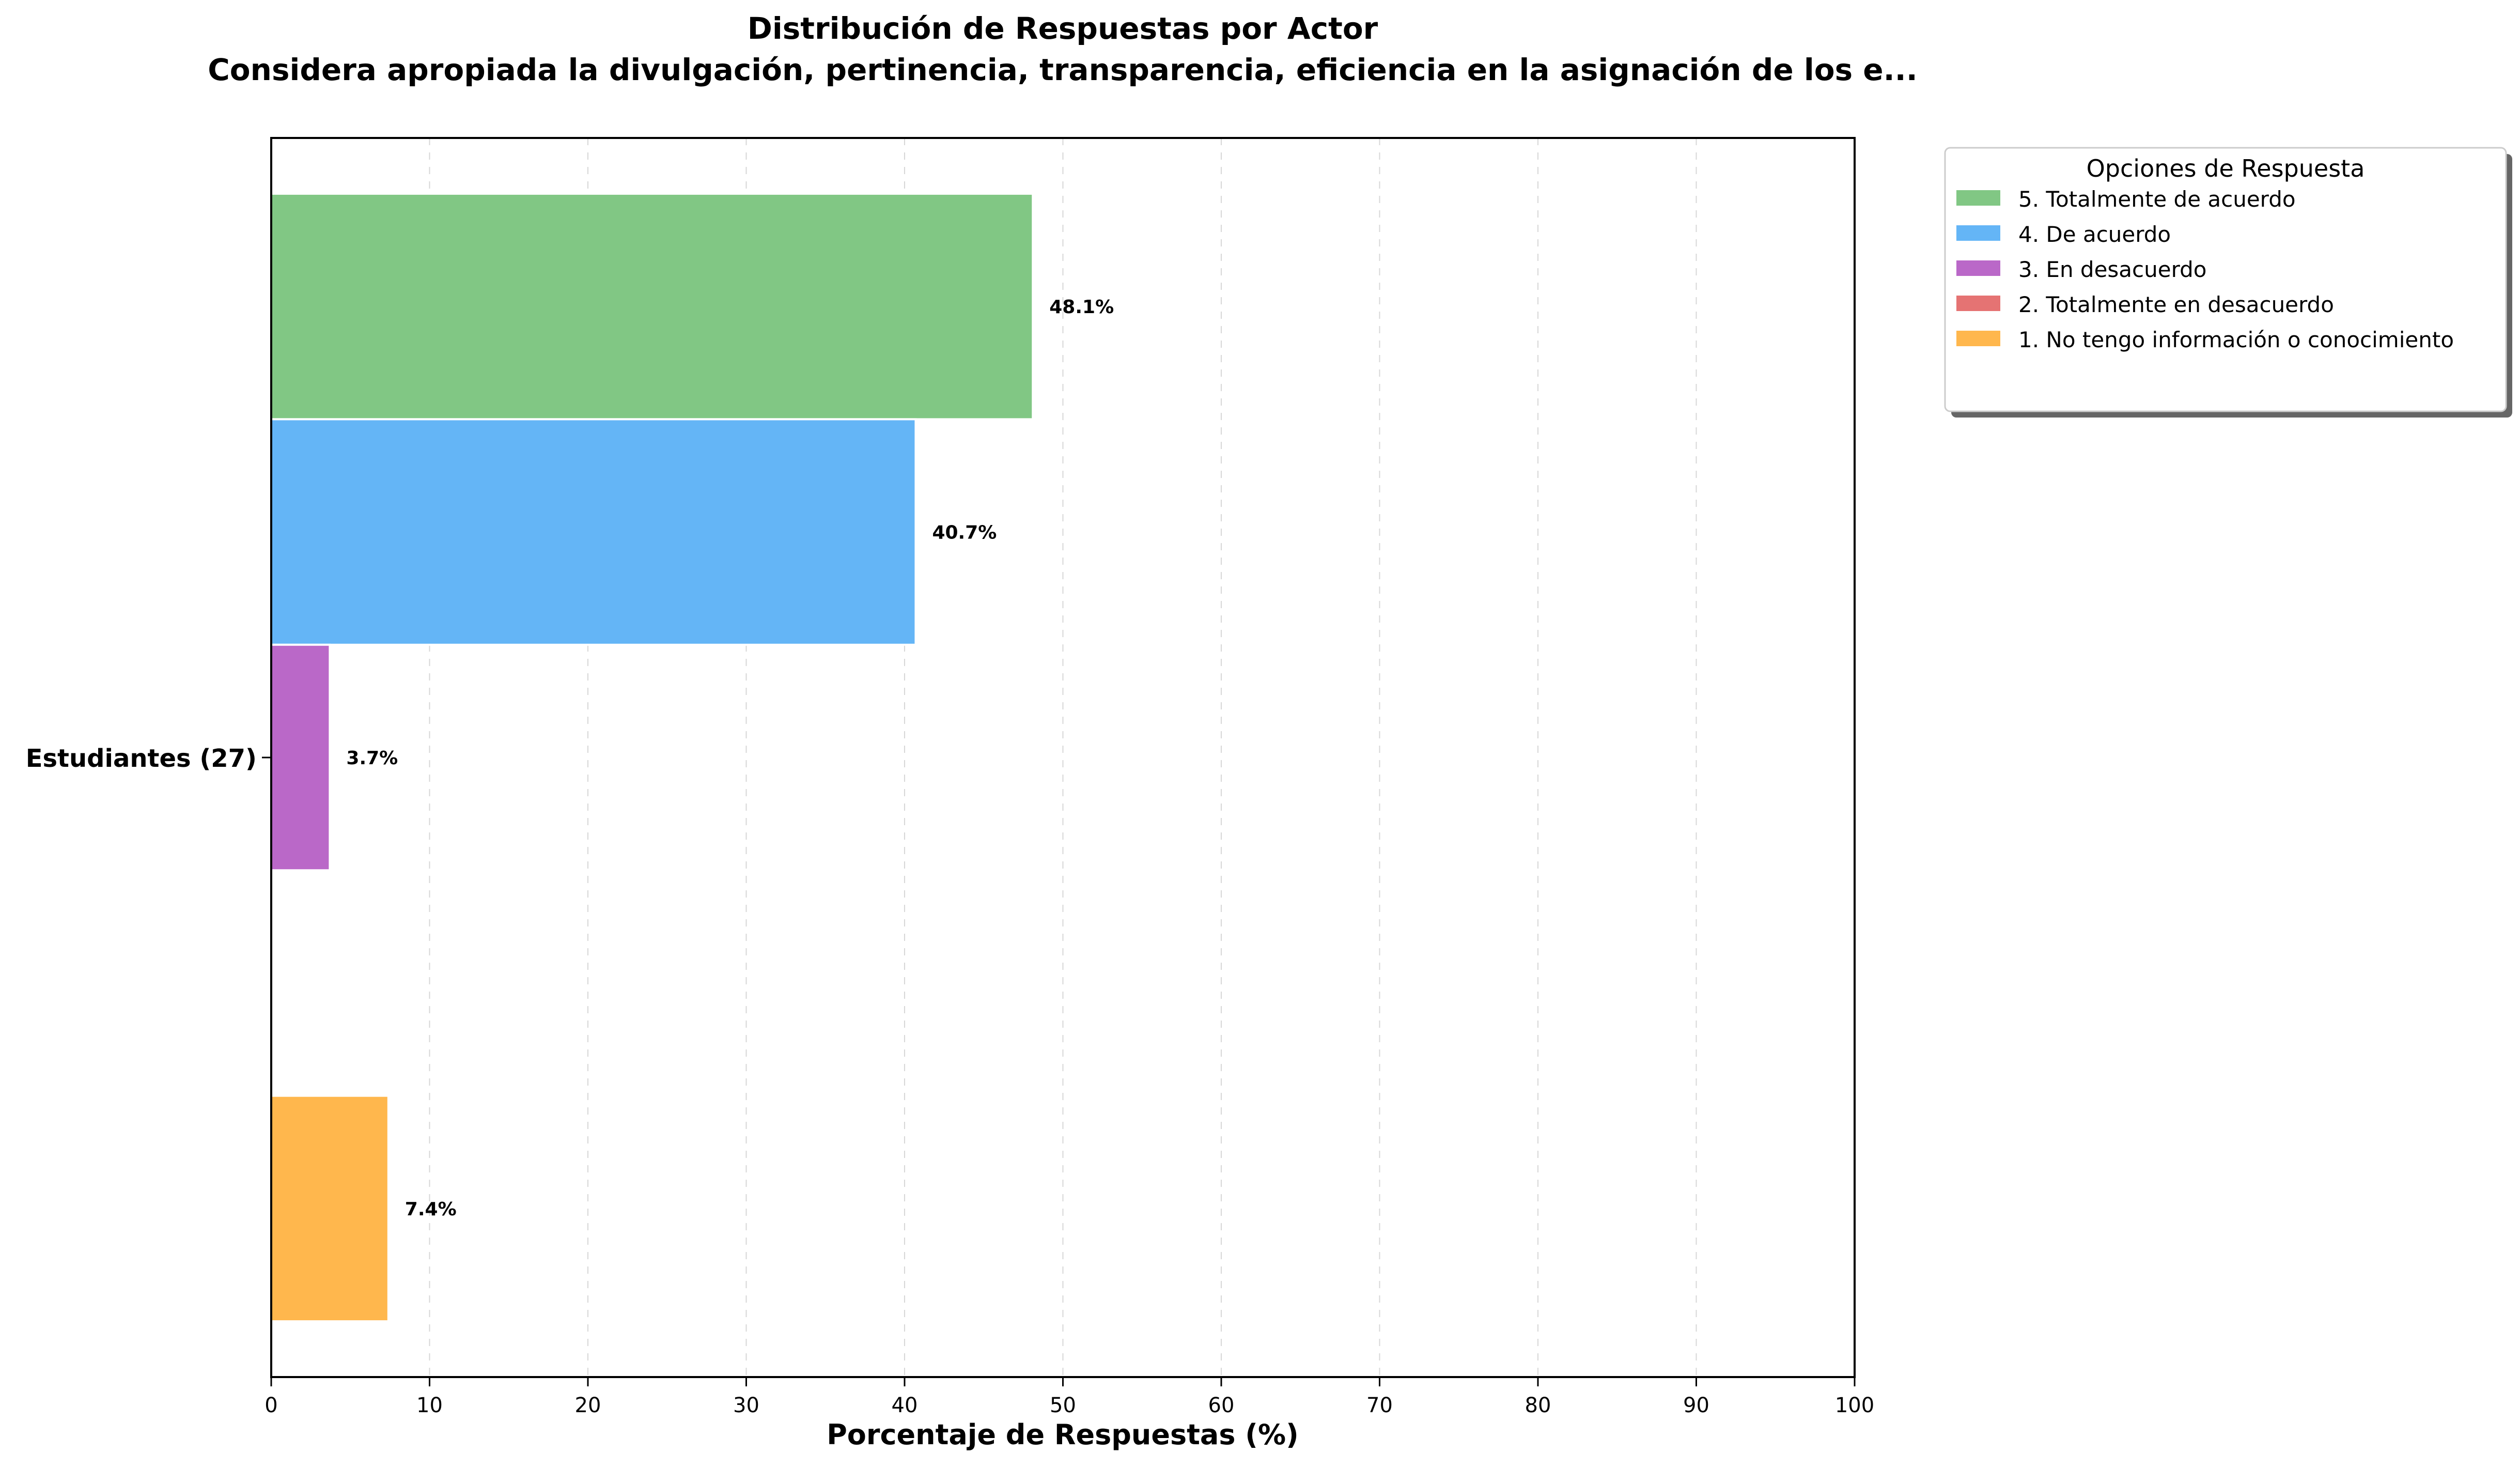 This screenshot has height=1468, width=2520. I want to click on legend-label: 4. De acuerdo, so click(2094, 235).